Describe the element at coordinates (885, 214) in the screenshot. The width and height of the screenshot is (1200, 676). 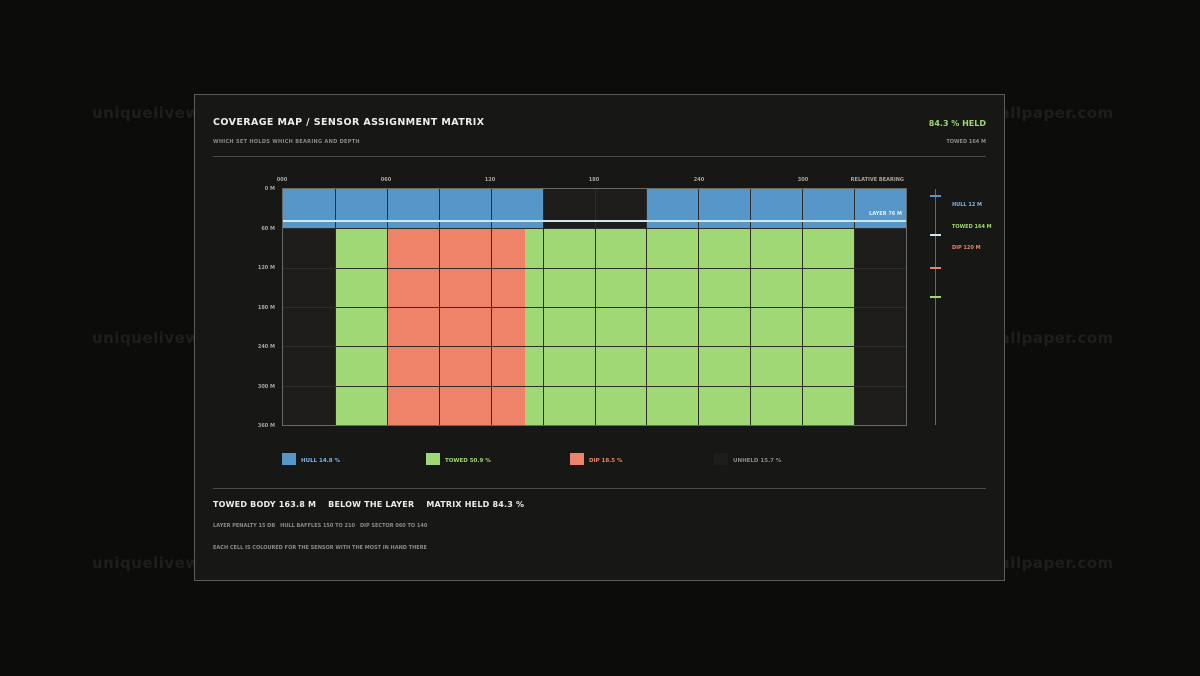
I see `layer-label: LAYER 76 M` at that location.